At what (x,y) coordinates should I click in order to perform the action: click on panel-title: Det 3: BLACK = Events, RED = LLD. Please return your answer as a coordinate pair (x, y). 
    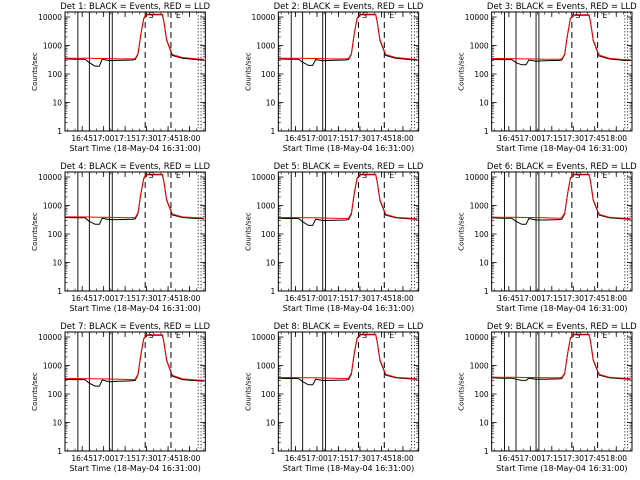
    Looking at the image, I should click on (562, 7).